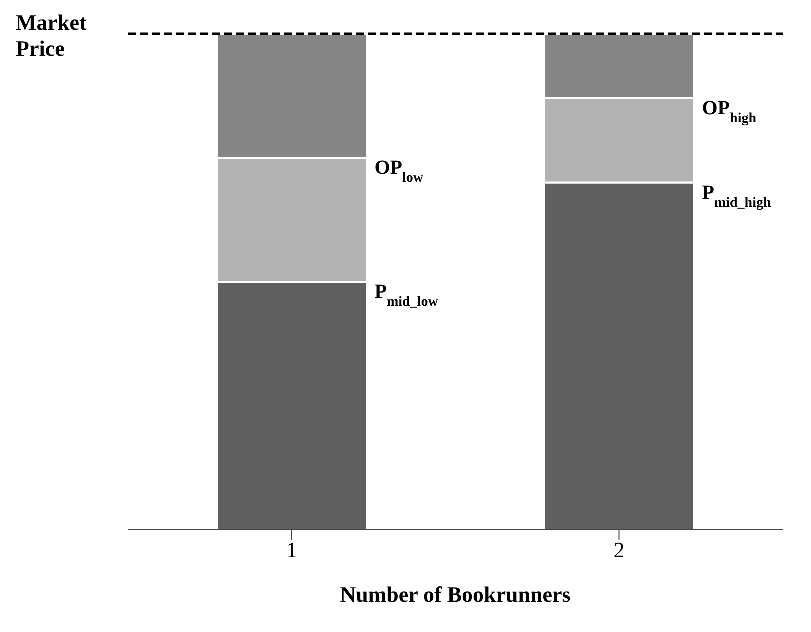 The image size is (811, 632). Describe the element at coordinates (399, 171) in the screenshot. I see `annotation: OP$_{low}$` at that location.